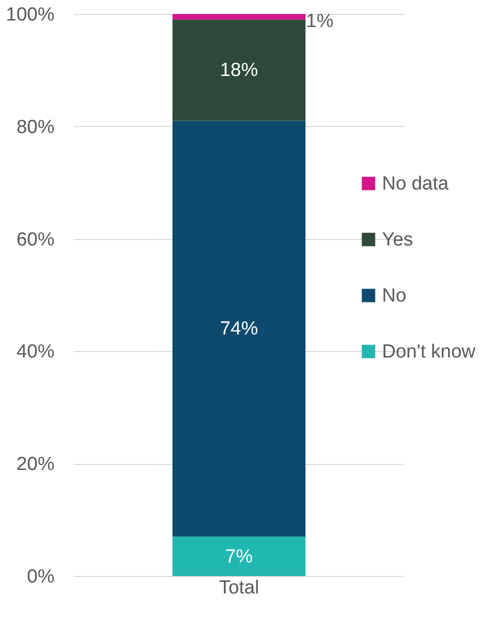 Image resolution: width=500 pixels, height=625 pixels. What do you see at coordinates (239, 588) in the screenshot?
I see `x-tick-label: Total` at bounding box center [239, 588].